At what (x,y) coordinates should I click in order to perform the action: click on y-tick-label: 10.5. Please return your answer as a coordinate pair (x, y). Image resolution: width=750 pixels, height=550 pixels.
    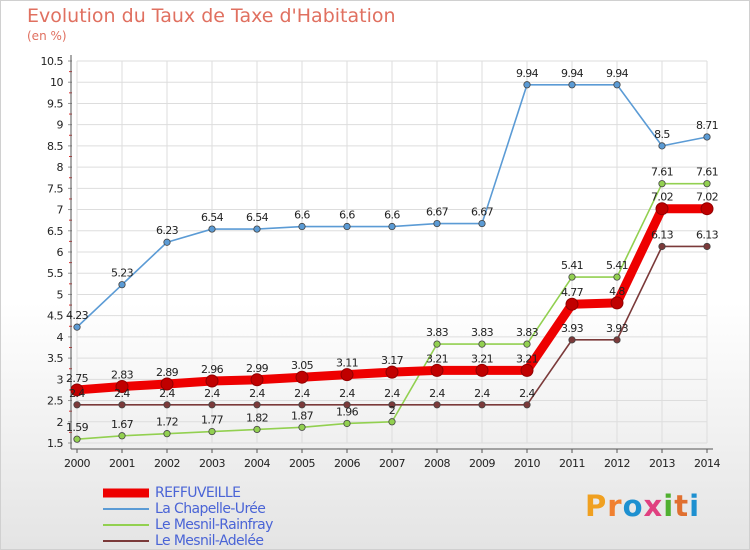
    Looking at the image, I should click on (52, 61).